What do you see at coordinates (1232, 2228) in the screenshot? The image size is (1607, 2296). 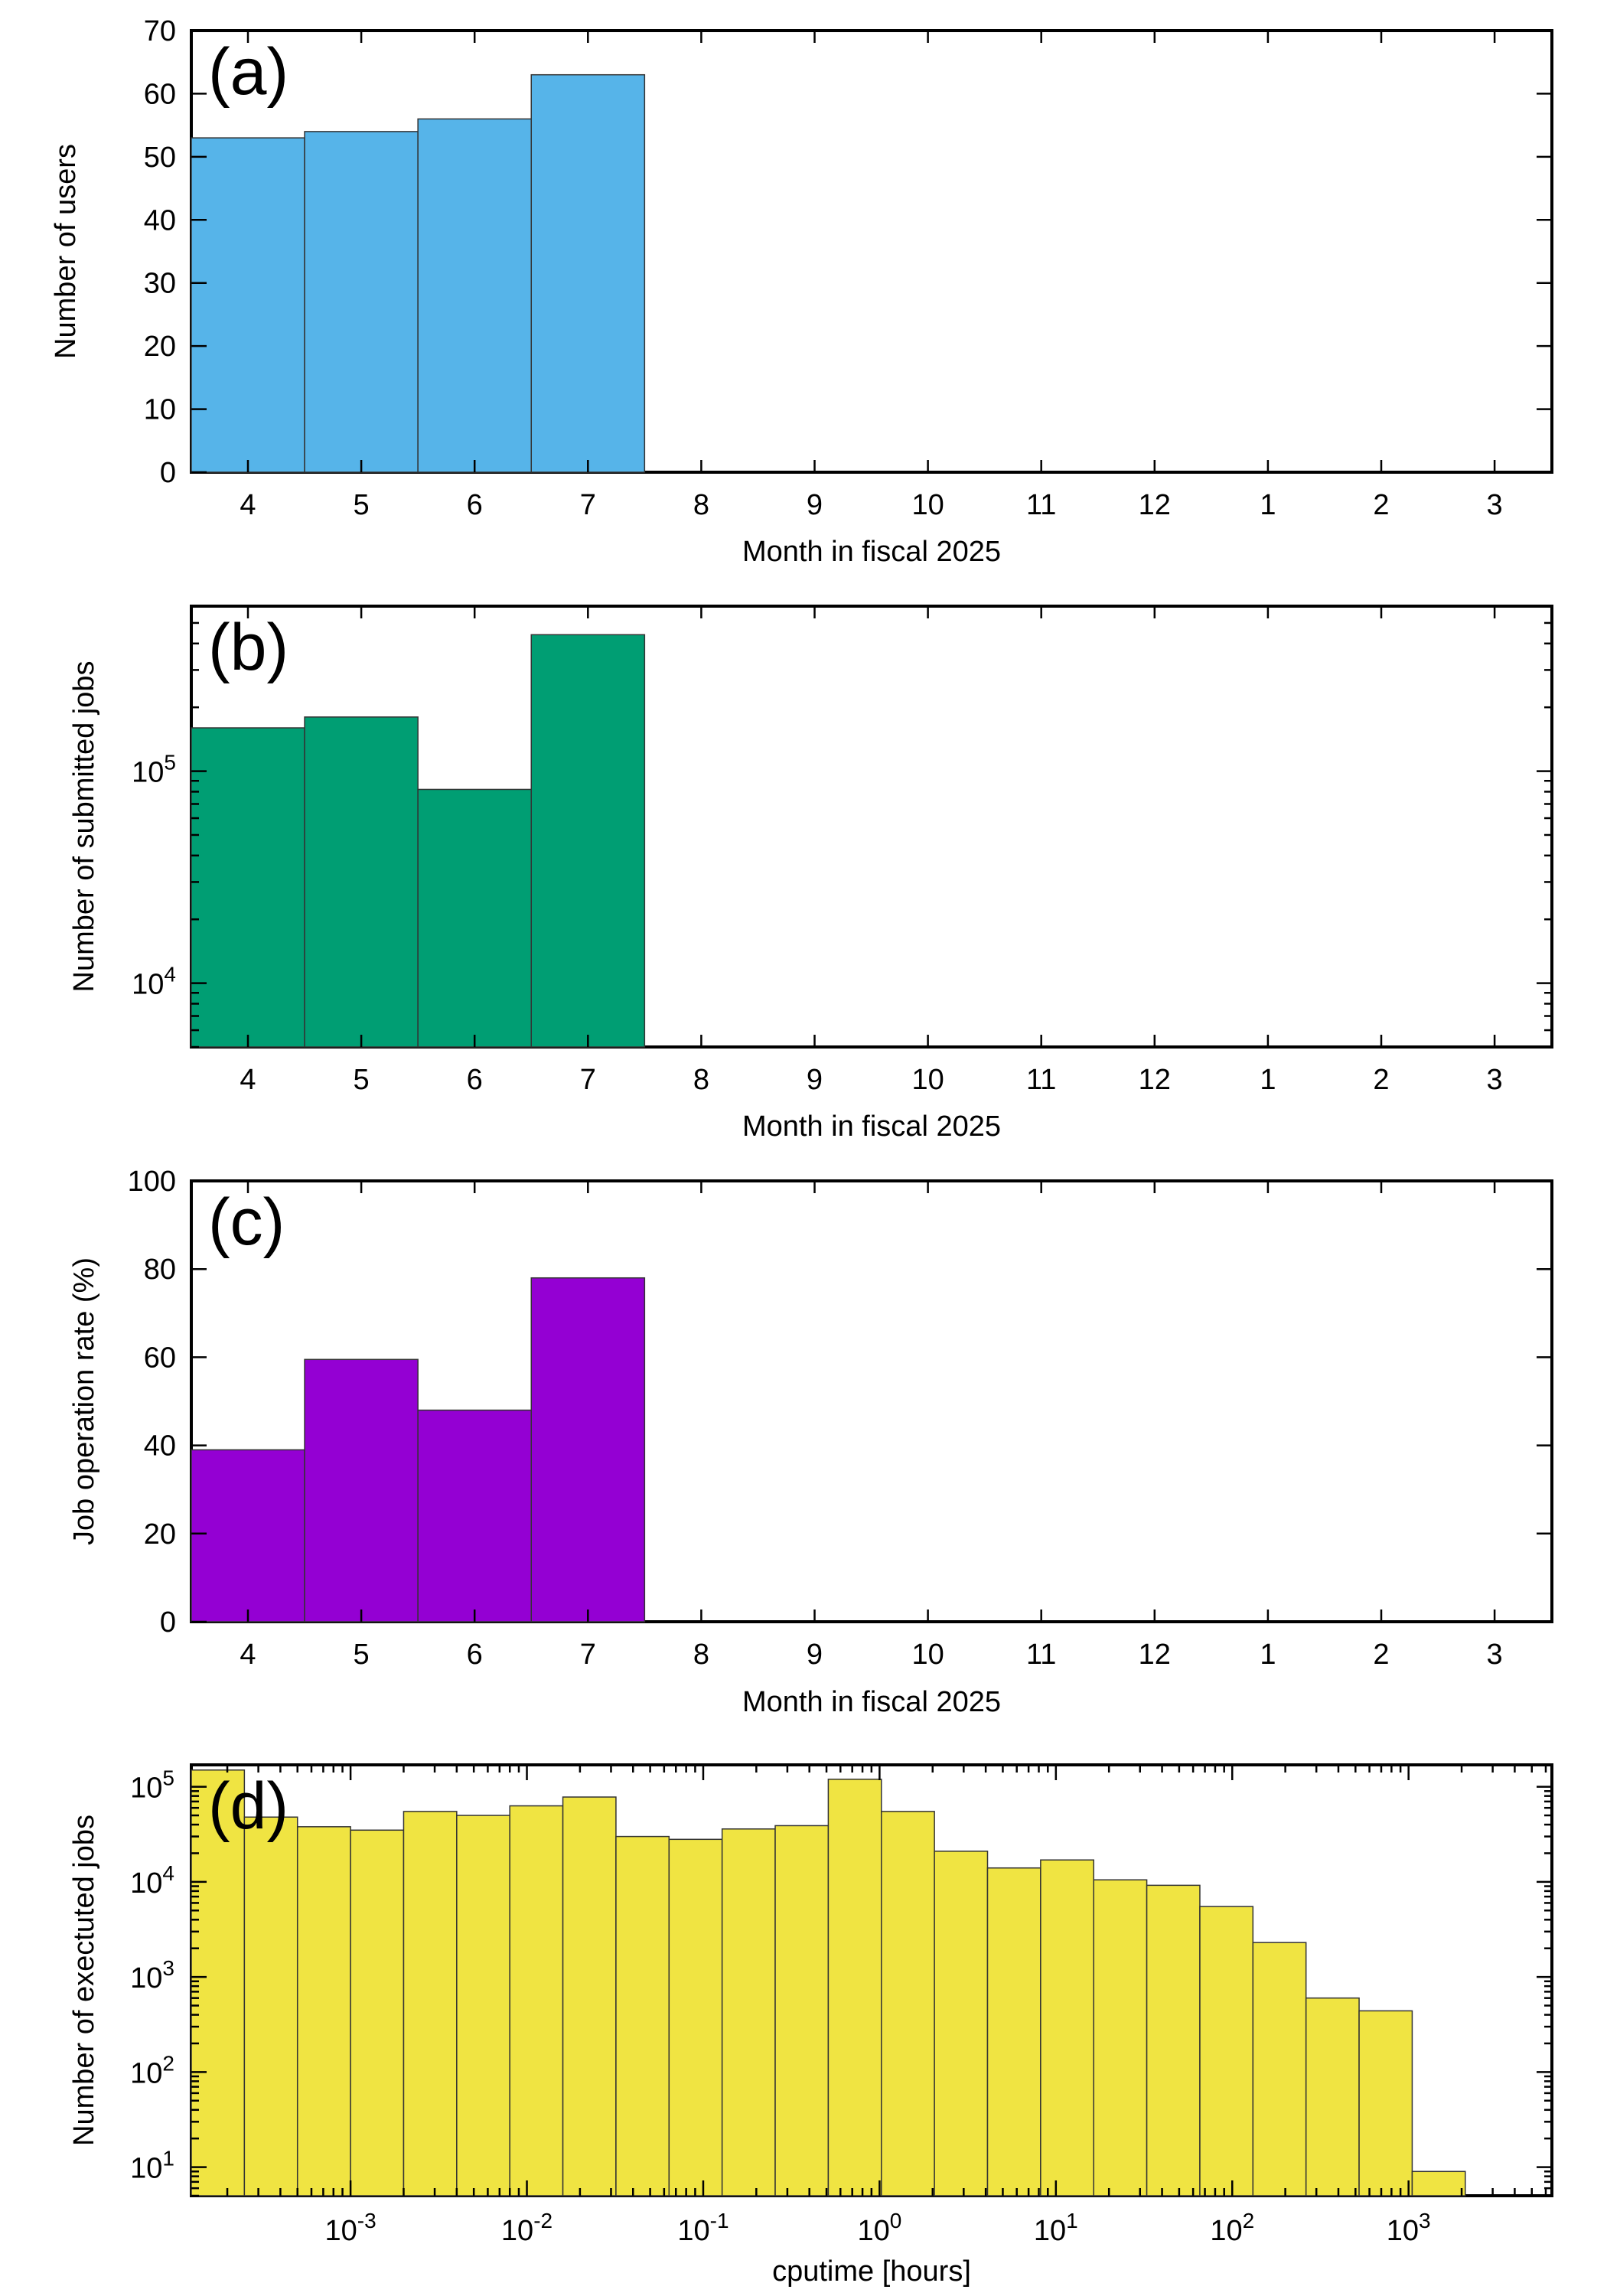 I see `x-tick-label: 10²` at bounding box center [1232, 2228].